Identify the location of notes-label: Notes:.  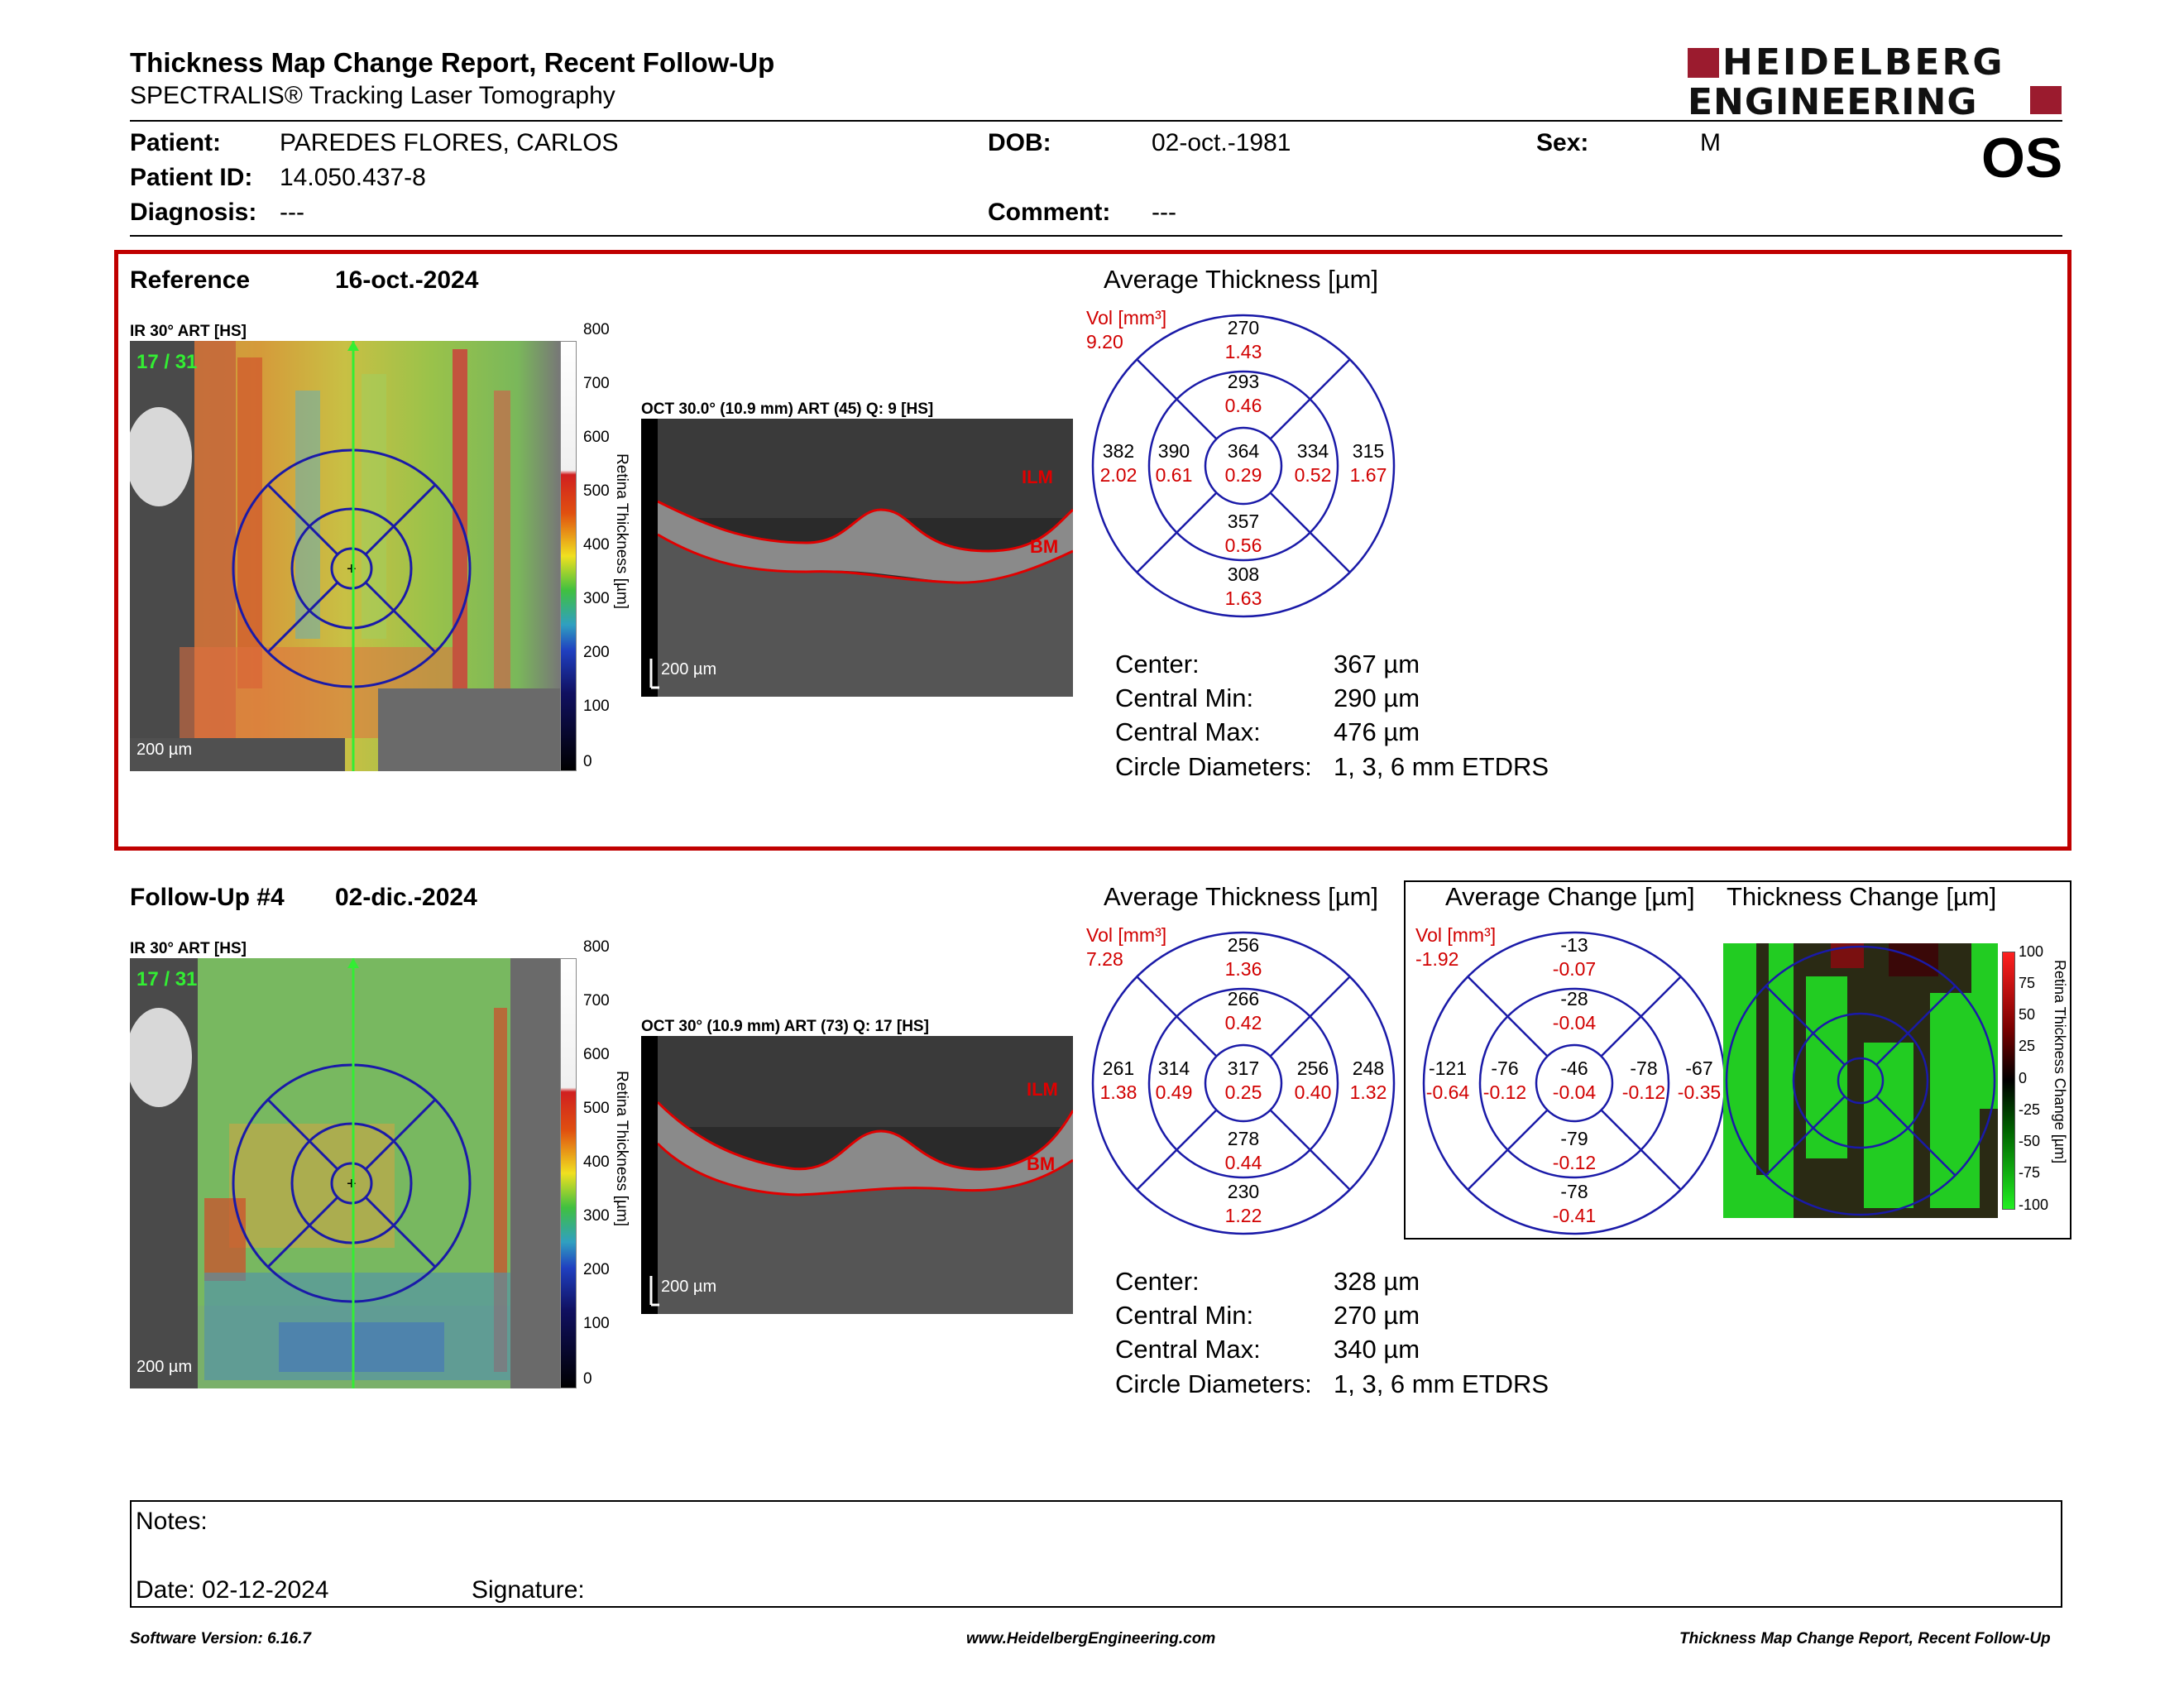
(172, 1521).